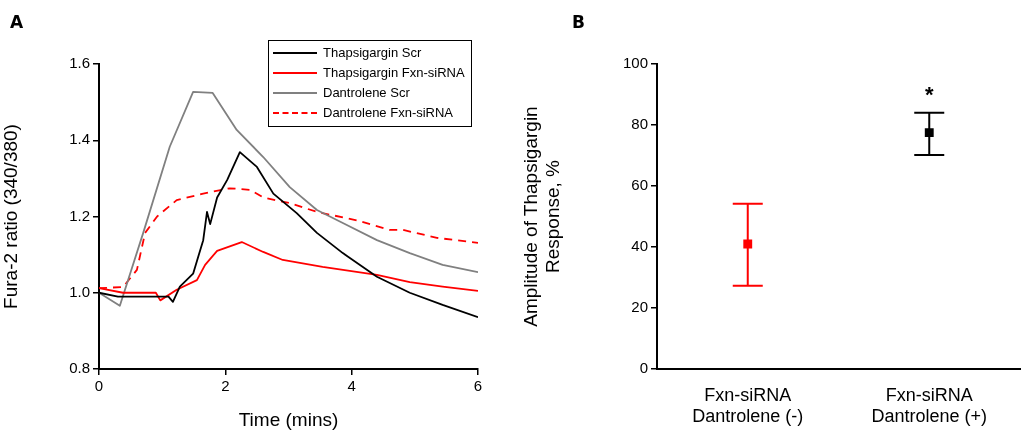 The height and width of the screenshot is (436, 1027). I want to click on x-tick-label: 4, so click(351, 386).